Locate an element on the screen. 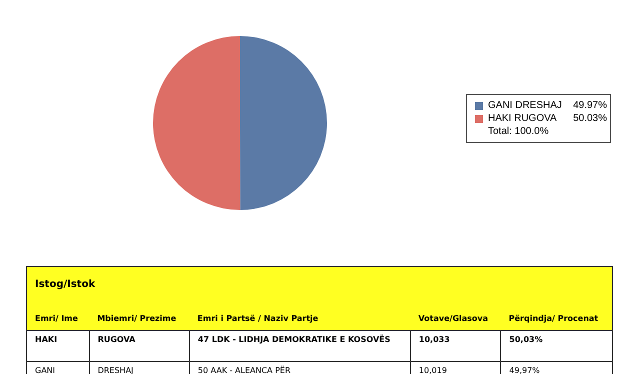  text: 47 LDK - LIDHJA DEMOKRATIKE E KOSOVËS is located at coordinates (299, 346).